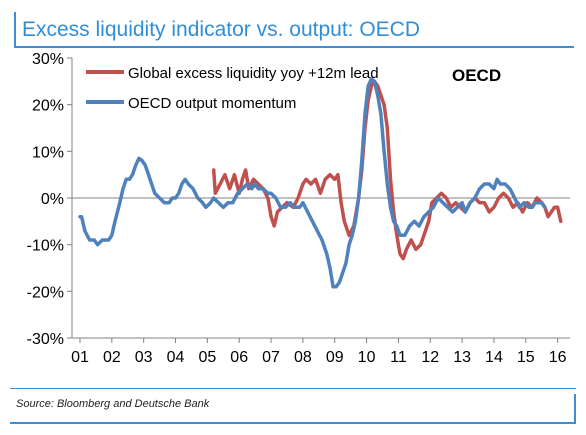  Describe the element at coordinates (45, 292) in the screenshot. I see `y-tick-label: -20%` at that location.